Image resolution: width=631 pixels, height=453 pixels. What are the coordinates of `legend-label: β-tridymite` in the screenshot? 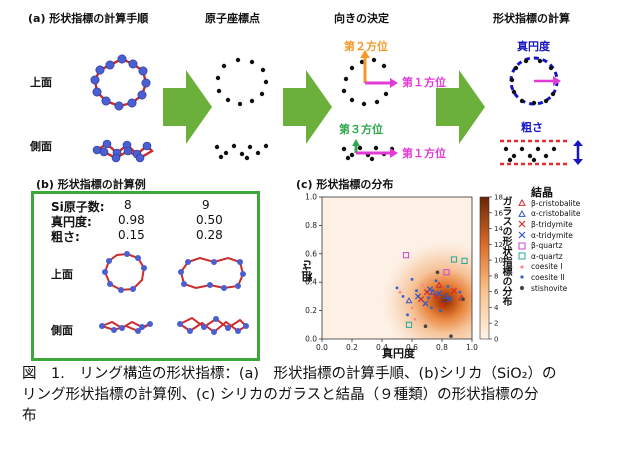 It's located at (552, 224).